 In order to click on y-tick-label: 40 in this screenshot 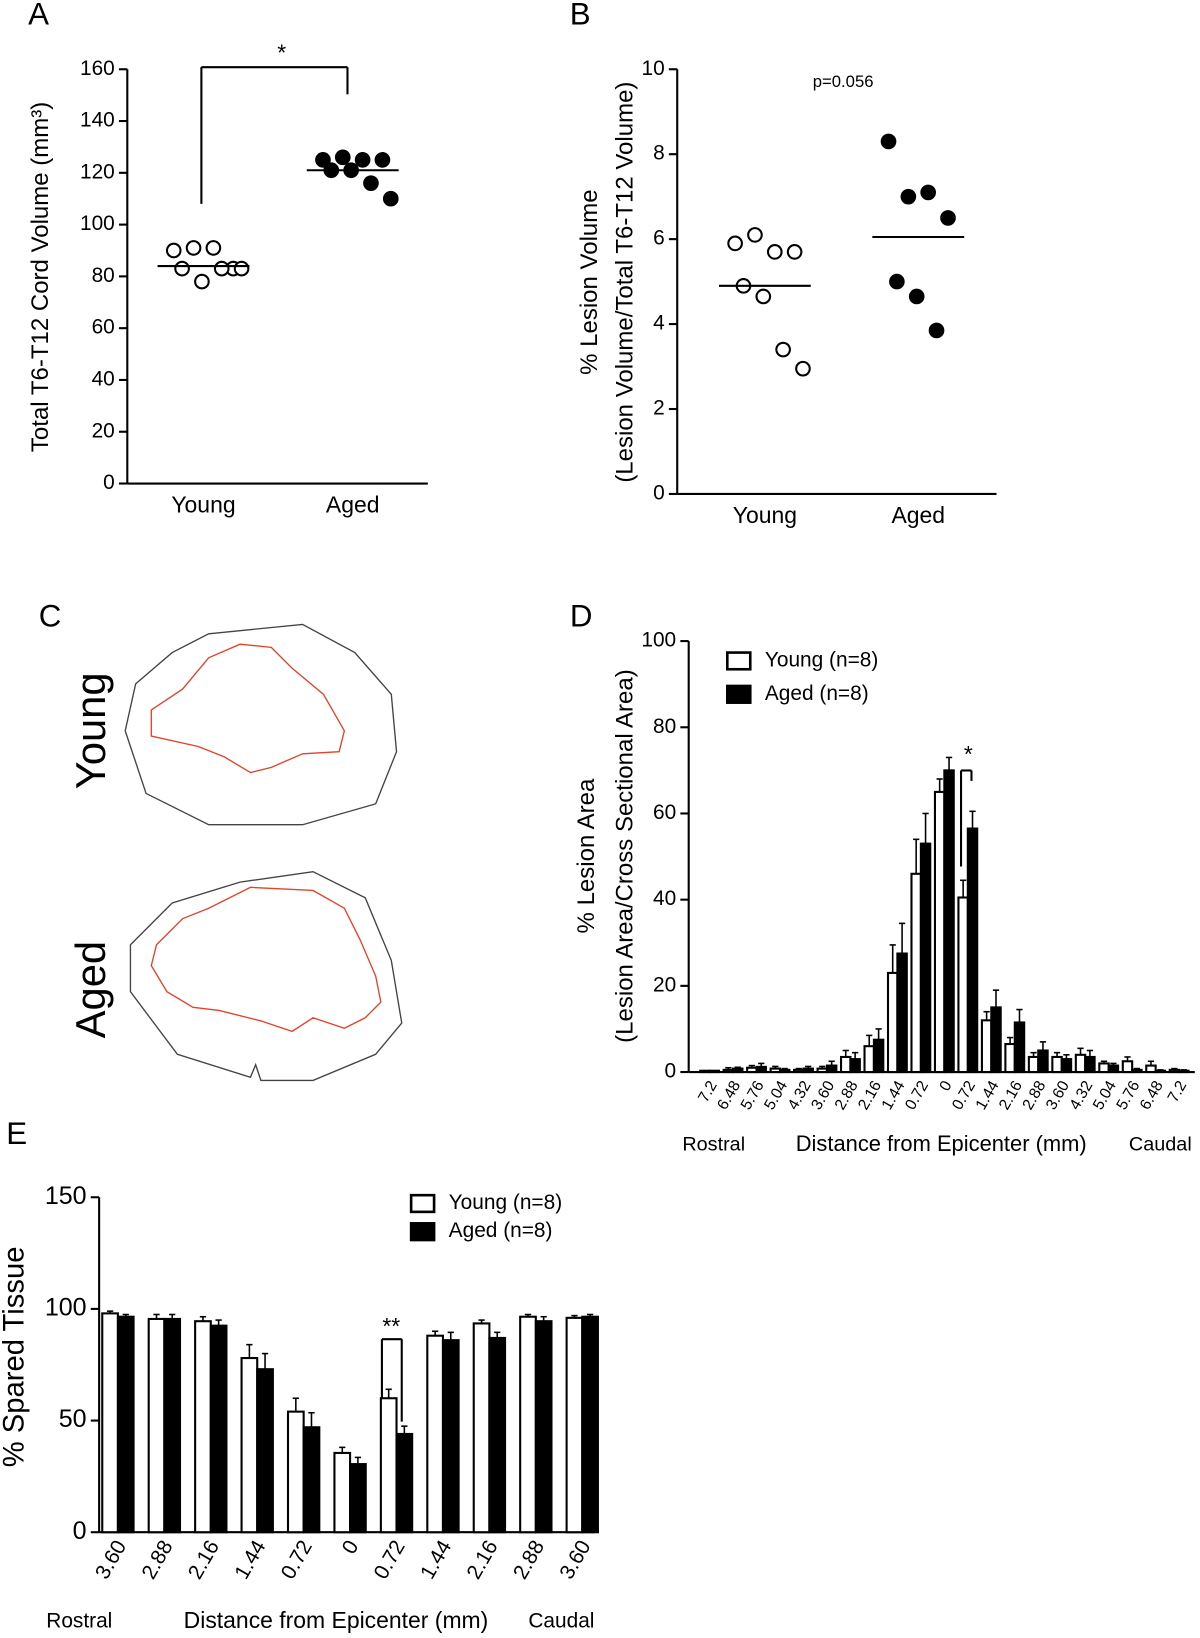, I will do `click(664, 898)`.